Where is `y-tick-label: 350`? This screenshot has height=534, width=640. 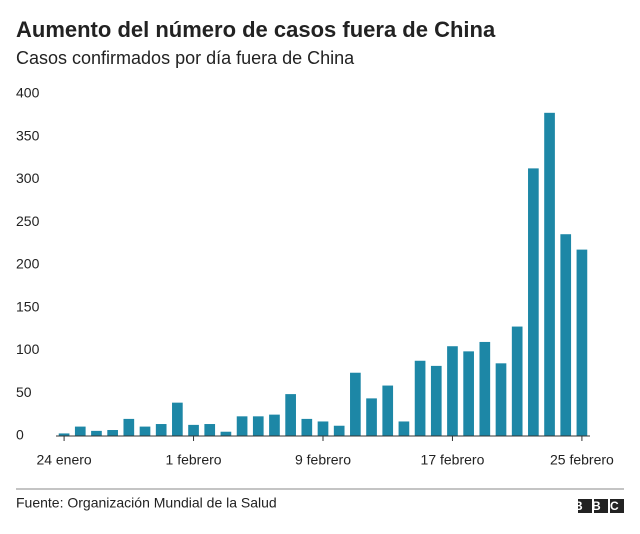 y-tick-label: 350 is located at coordinates (28, 135).